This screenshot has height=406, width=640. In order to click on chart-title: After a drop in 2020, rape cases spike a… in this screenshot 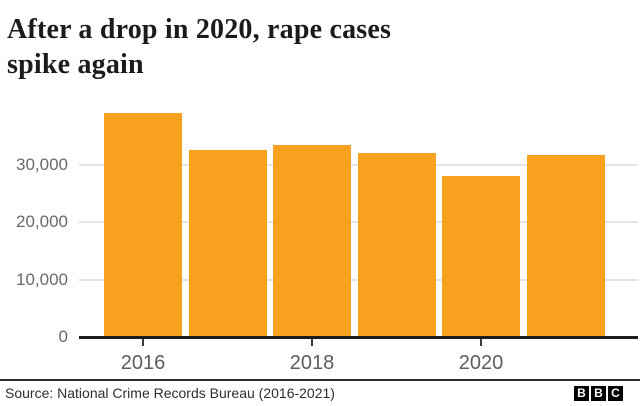, I will do `click(257, 47)`.